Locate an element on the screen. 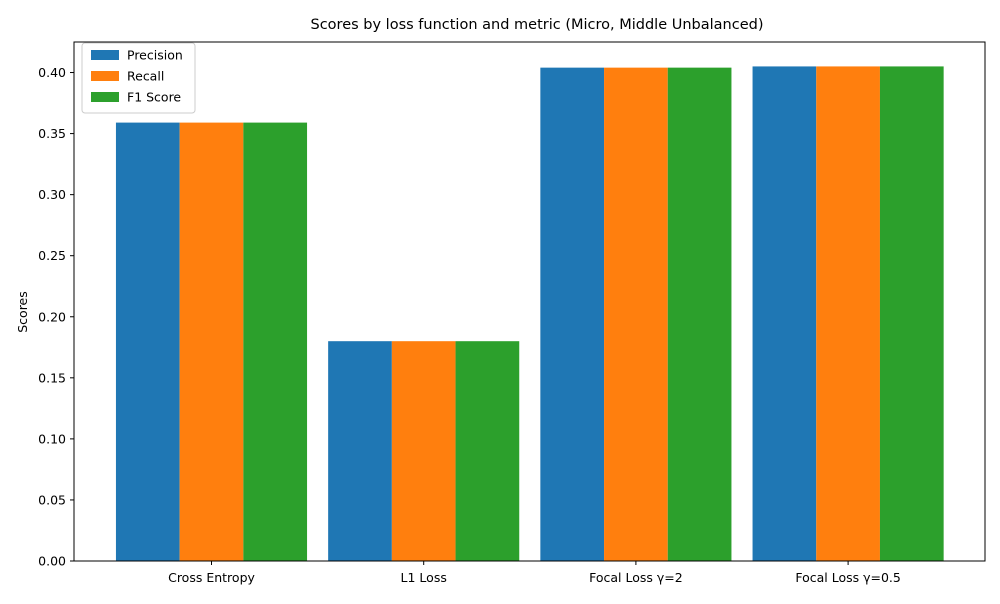 The image size is (1000, 604). y-tick-label: 0.05 is located at coordinates (52, 499).